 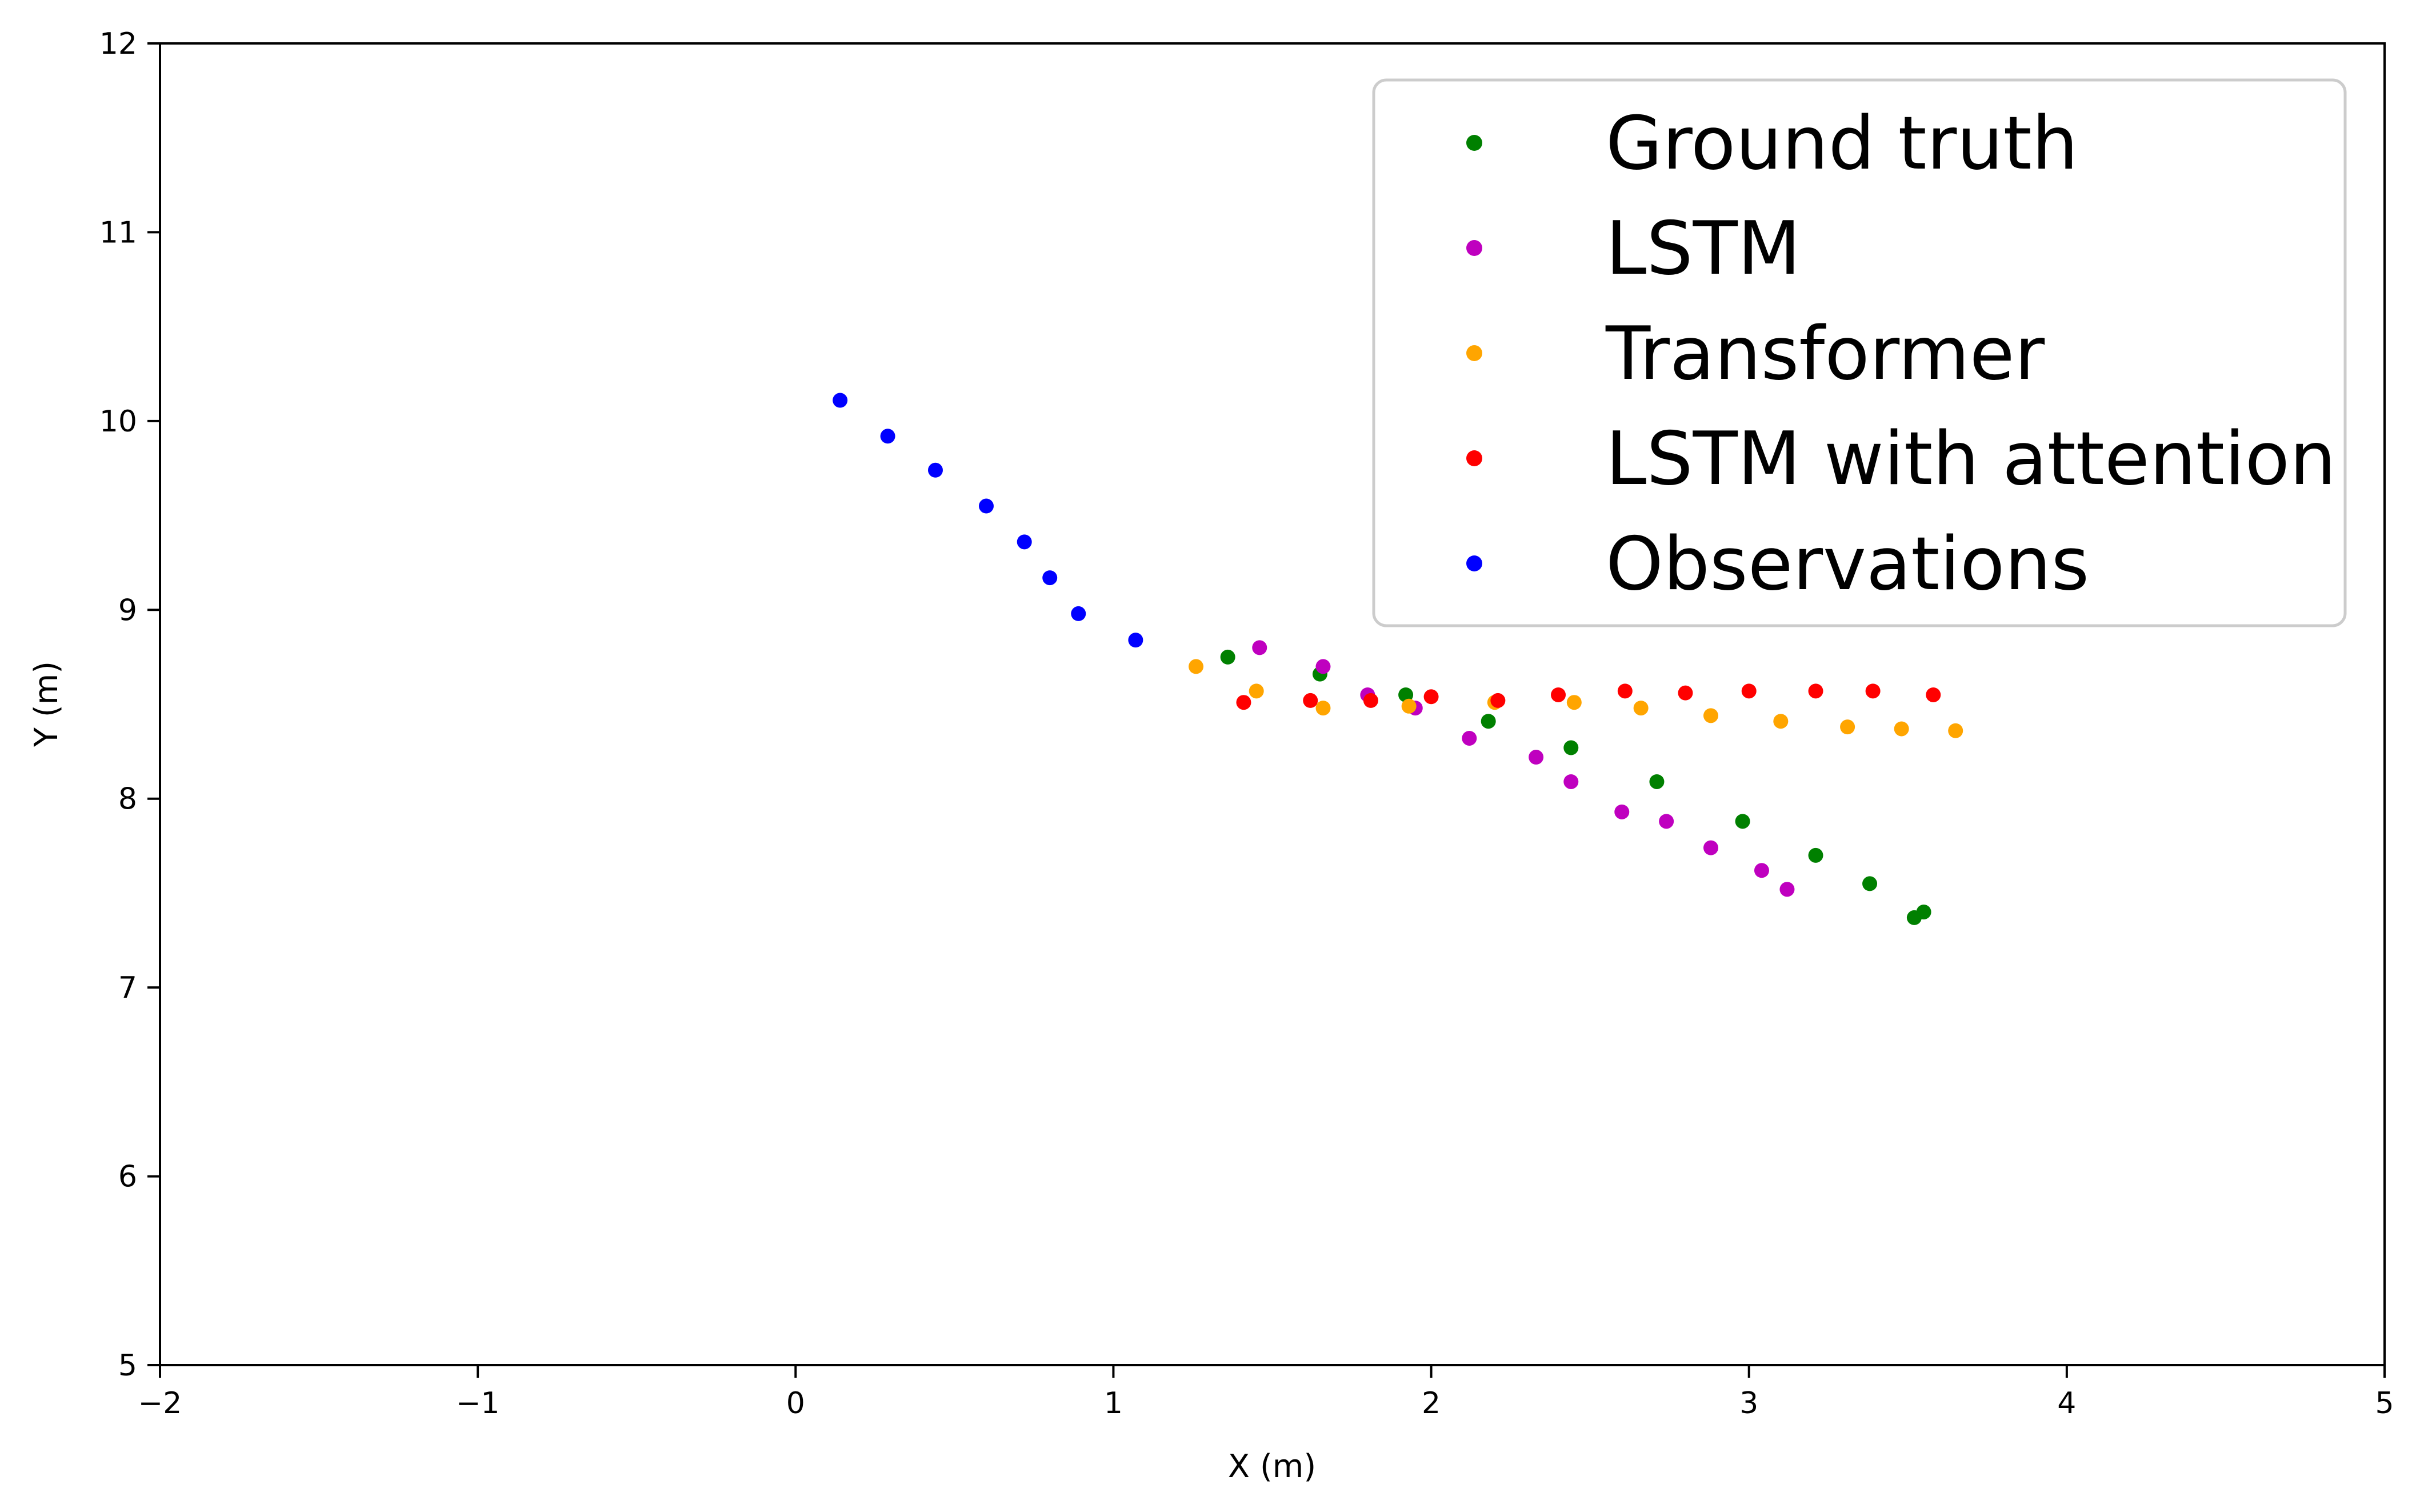 I want to click on legend-marker-lstm, so click(x=1474, y=248).